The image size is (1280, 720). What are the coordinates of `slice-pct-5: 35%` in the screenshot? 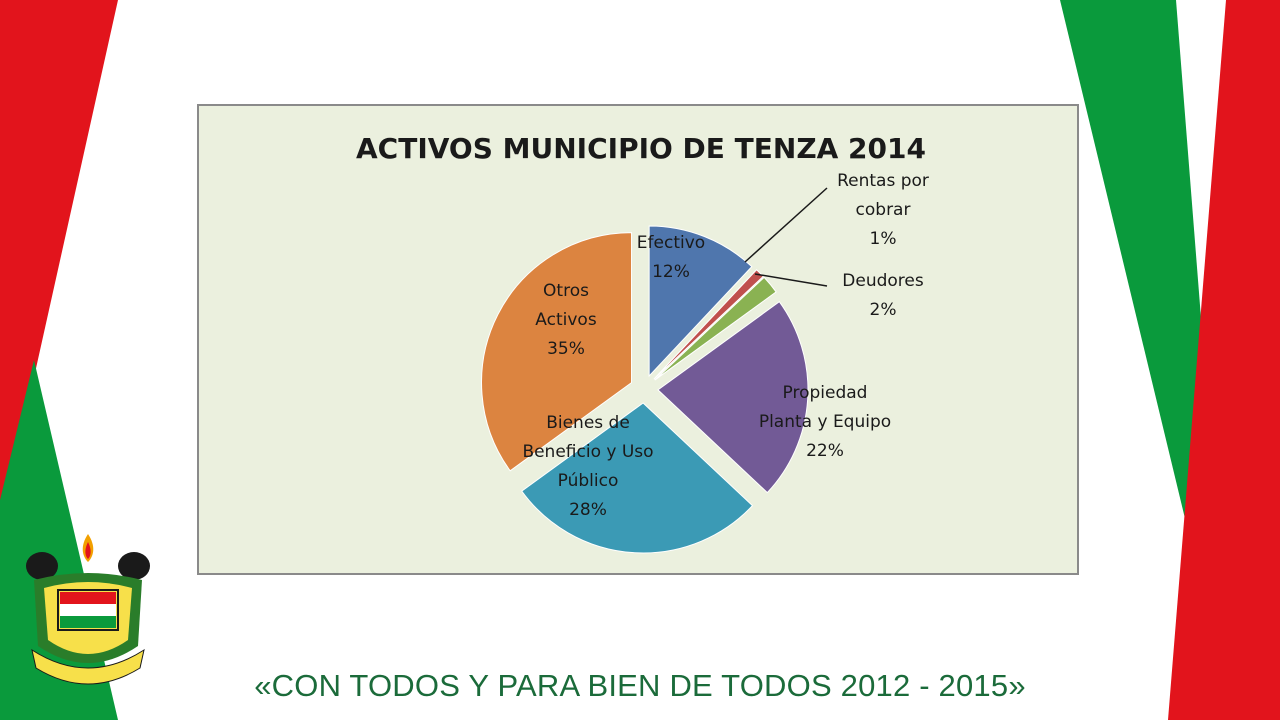 It's located at (566, 349).